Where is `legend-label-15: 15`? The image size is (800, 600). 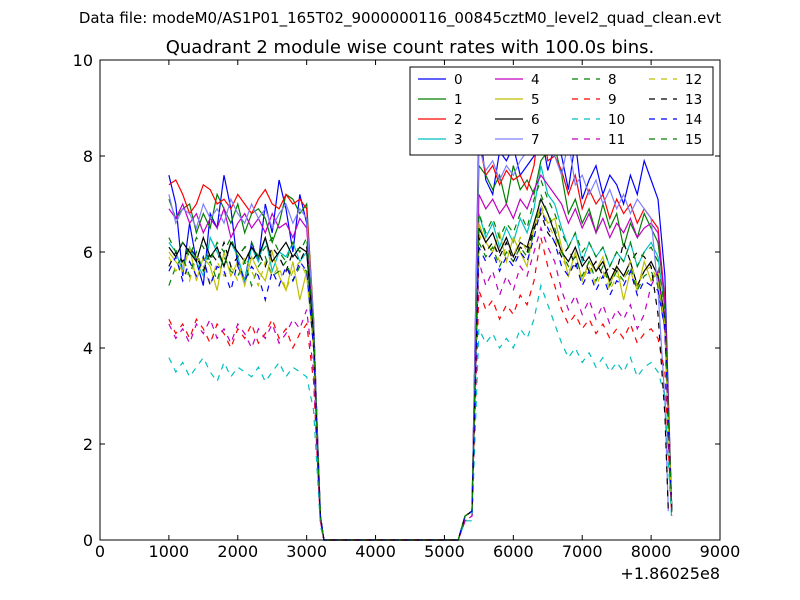
legend-label-15: 15 is located at coordinates (693, 140).